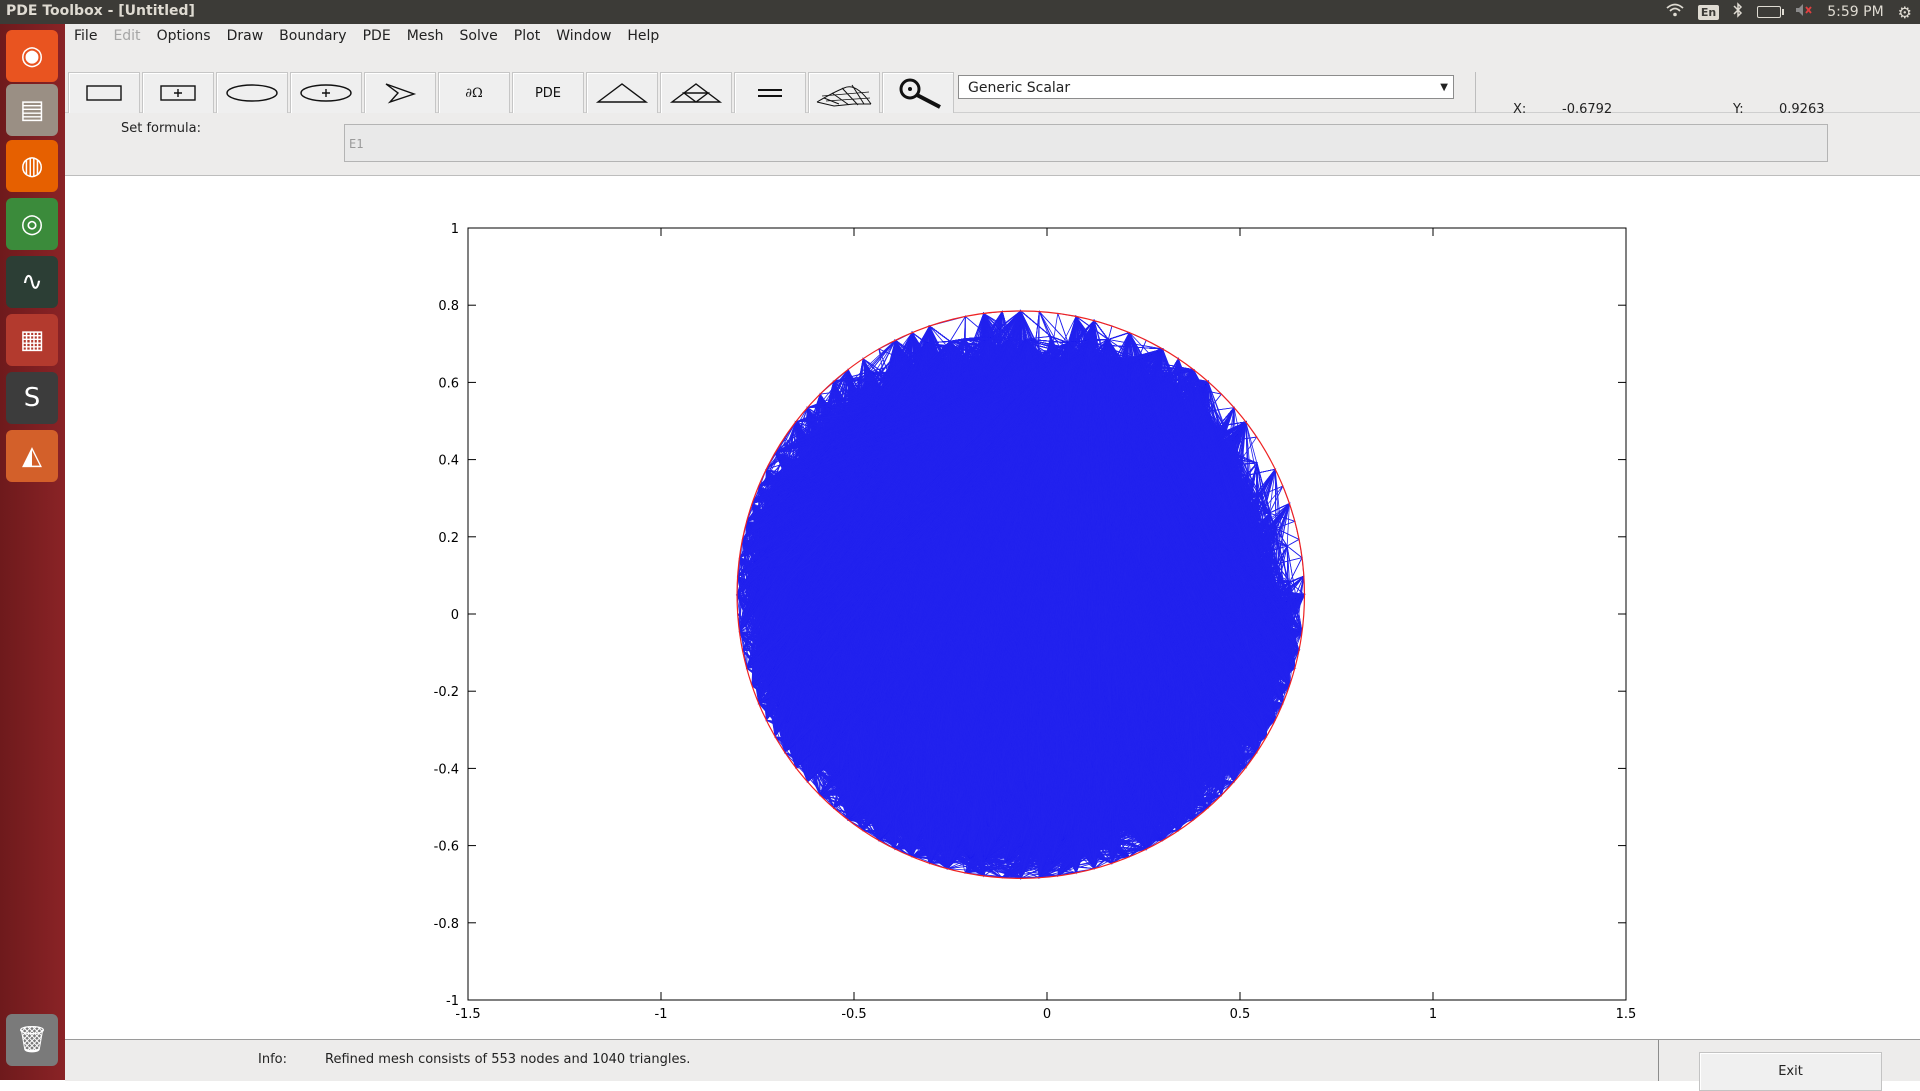 The image size is (1920, 1091). Describe the element at coordinates (100, 11) in the screenshot. I see `window-title: PDE Toolbox - [Untitled]` at that location.